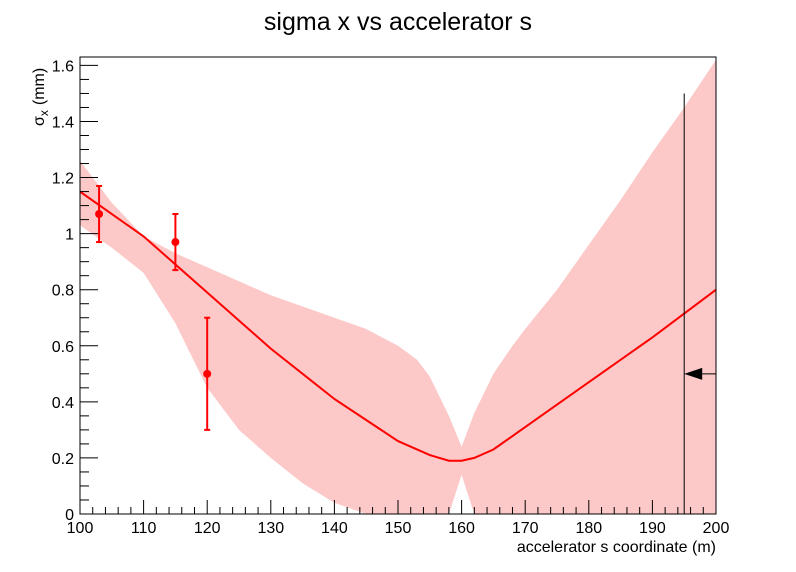  Describe the element at coordinates (270, 528) in the screenshot. I see `x-tick-label: 130` at that location.